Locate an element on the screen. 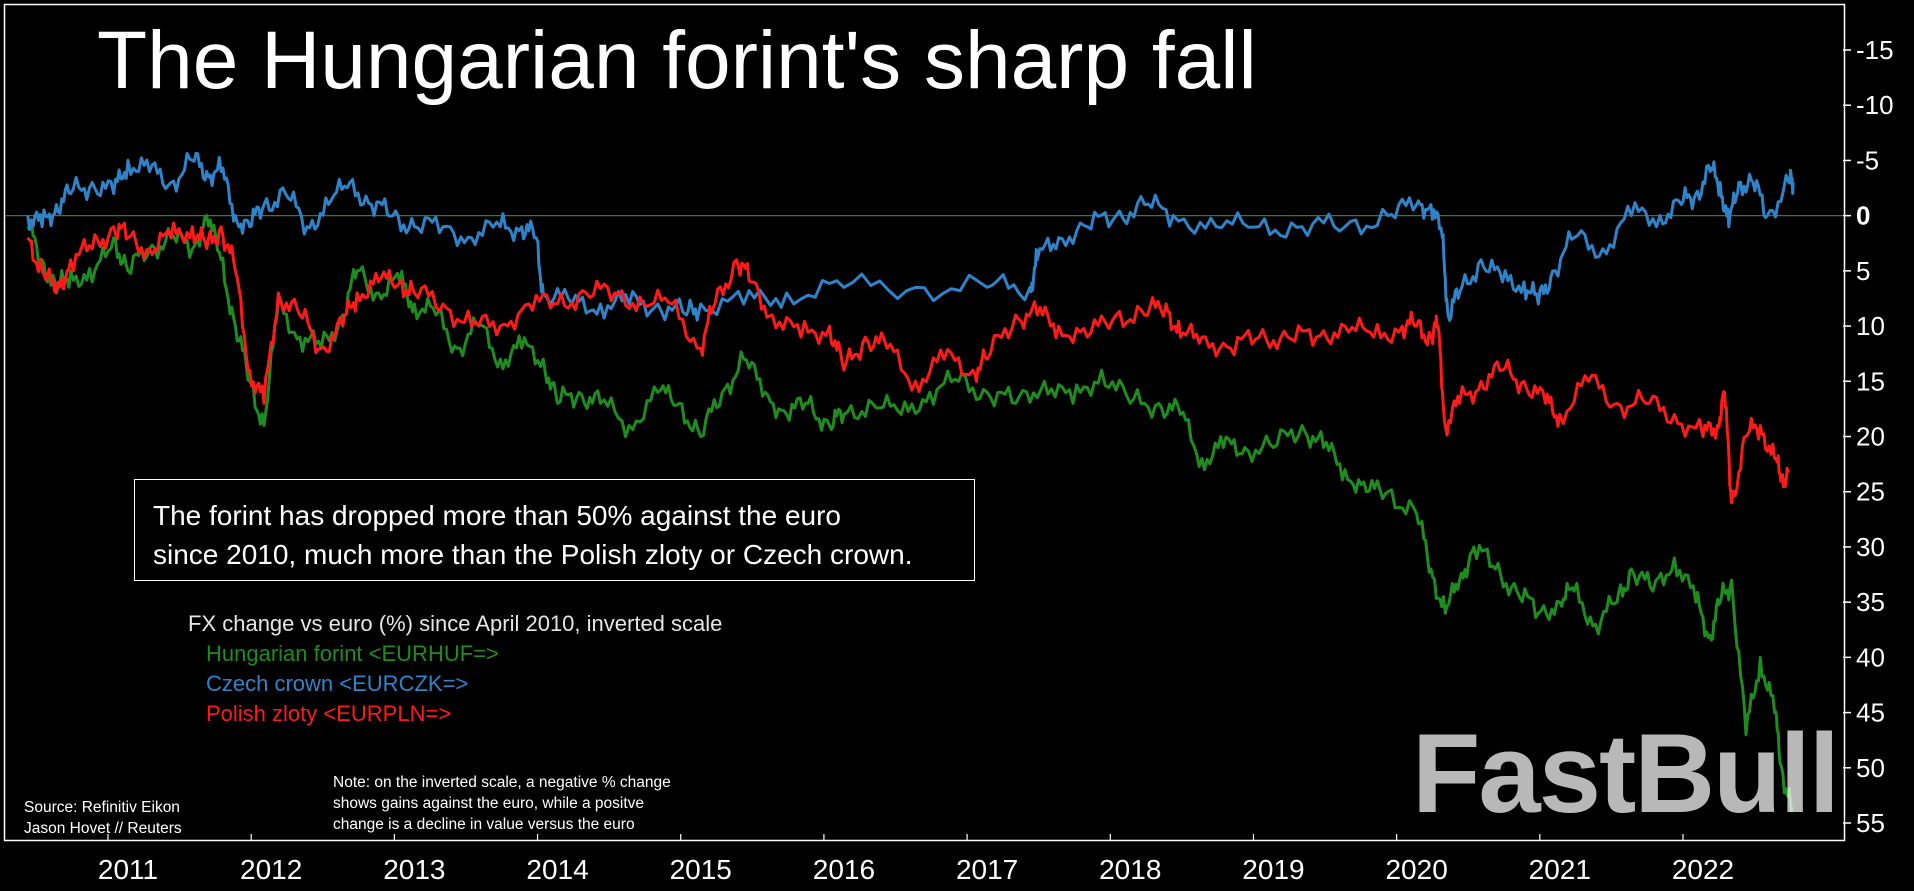 This screenshot has height=891, width=1914. y-tick-label: 25 is located at coordinates (1870, 492).